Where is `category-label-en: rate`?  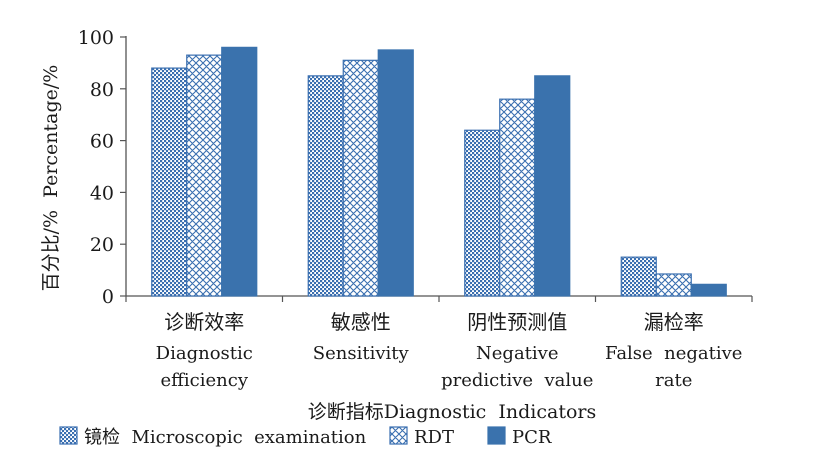
category-label-en: rate is located at coordinates (673, 380).